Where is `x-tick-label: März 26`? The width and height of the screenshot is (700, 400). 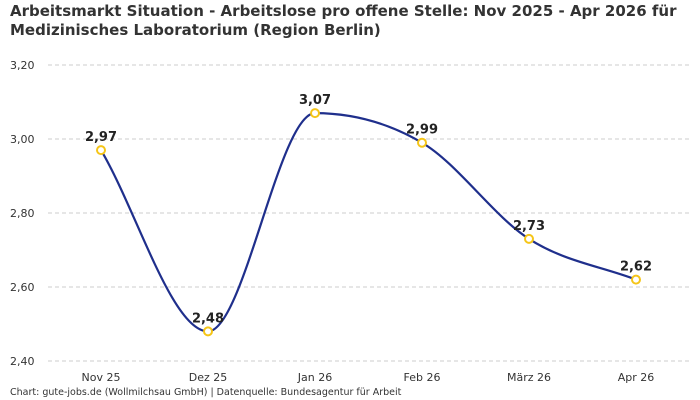
x-tick-label: März 26 is located at coordinates (529, 377).